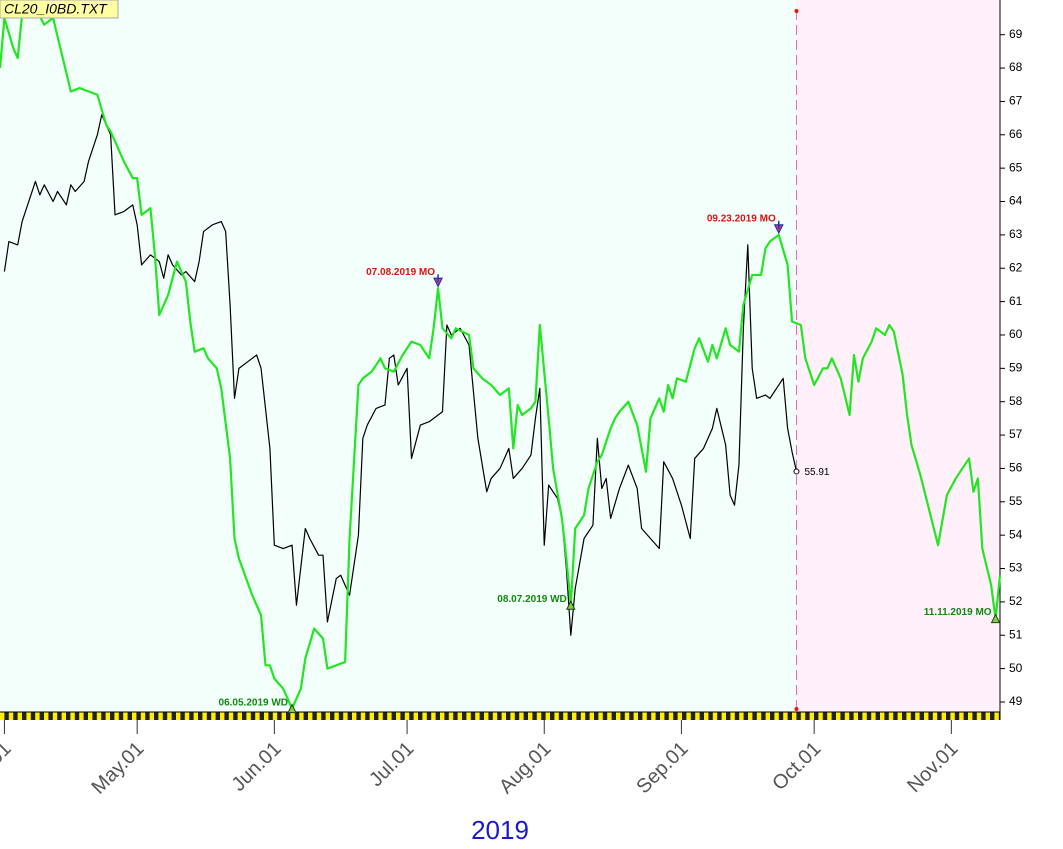 This screenshot has height=849, width=1063. I want to click on x-tick-label: Oct.01, so click(796, 766).